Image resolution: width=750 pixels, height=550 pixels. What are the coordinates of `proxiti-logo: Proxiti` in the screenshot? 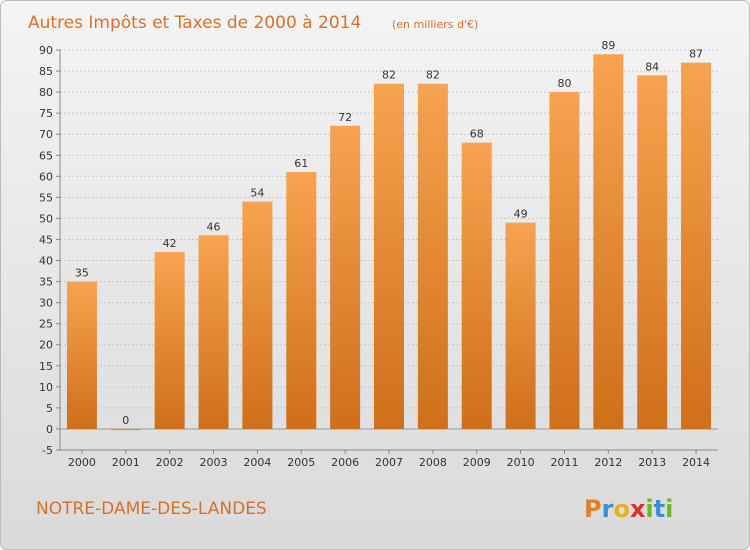 It's located at (628, 509).